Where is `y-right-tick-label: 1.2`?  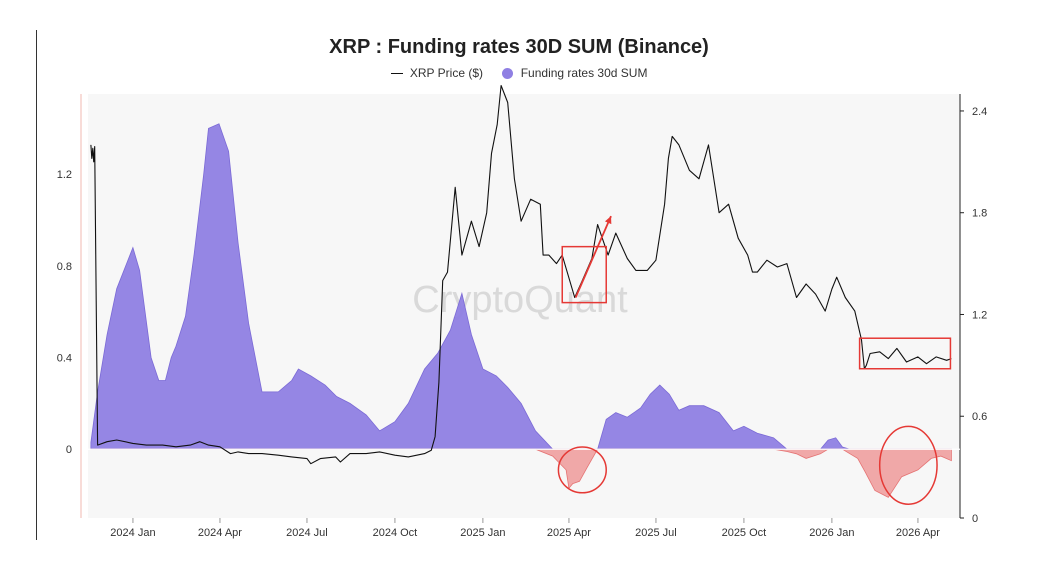
y-right-tick-label: 1.2 is located at coordinates (979, 315).